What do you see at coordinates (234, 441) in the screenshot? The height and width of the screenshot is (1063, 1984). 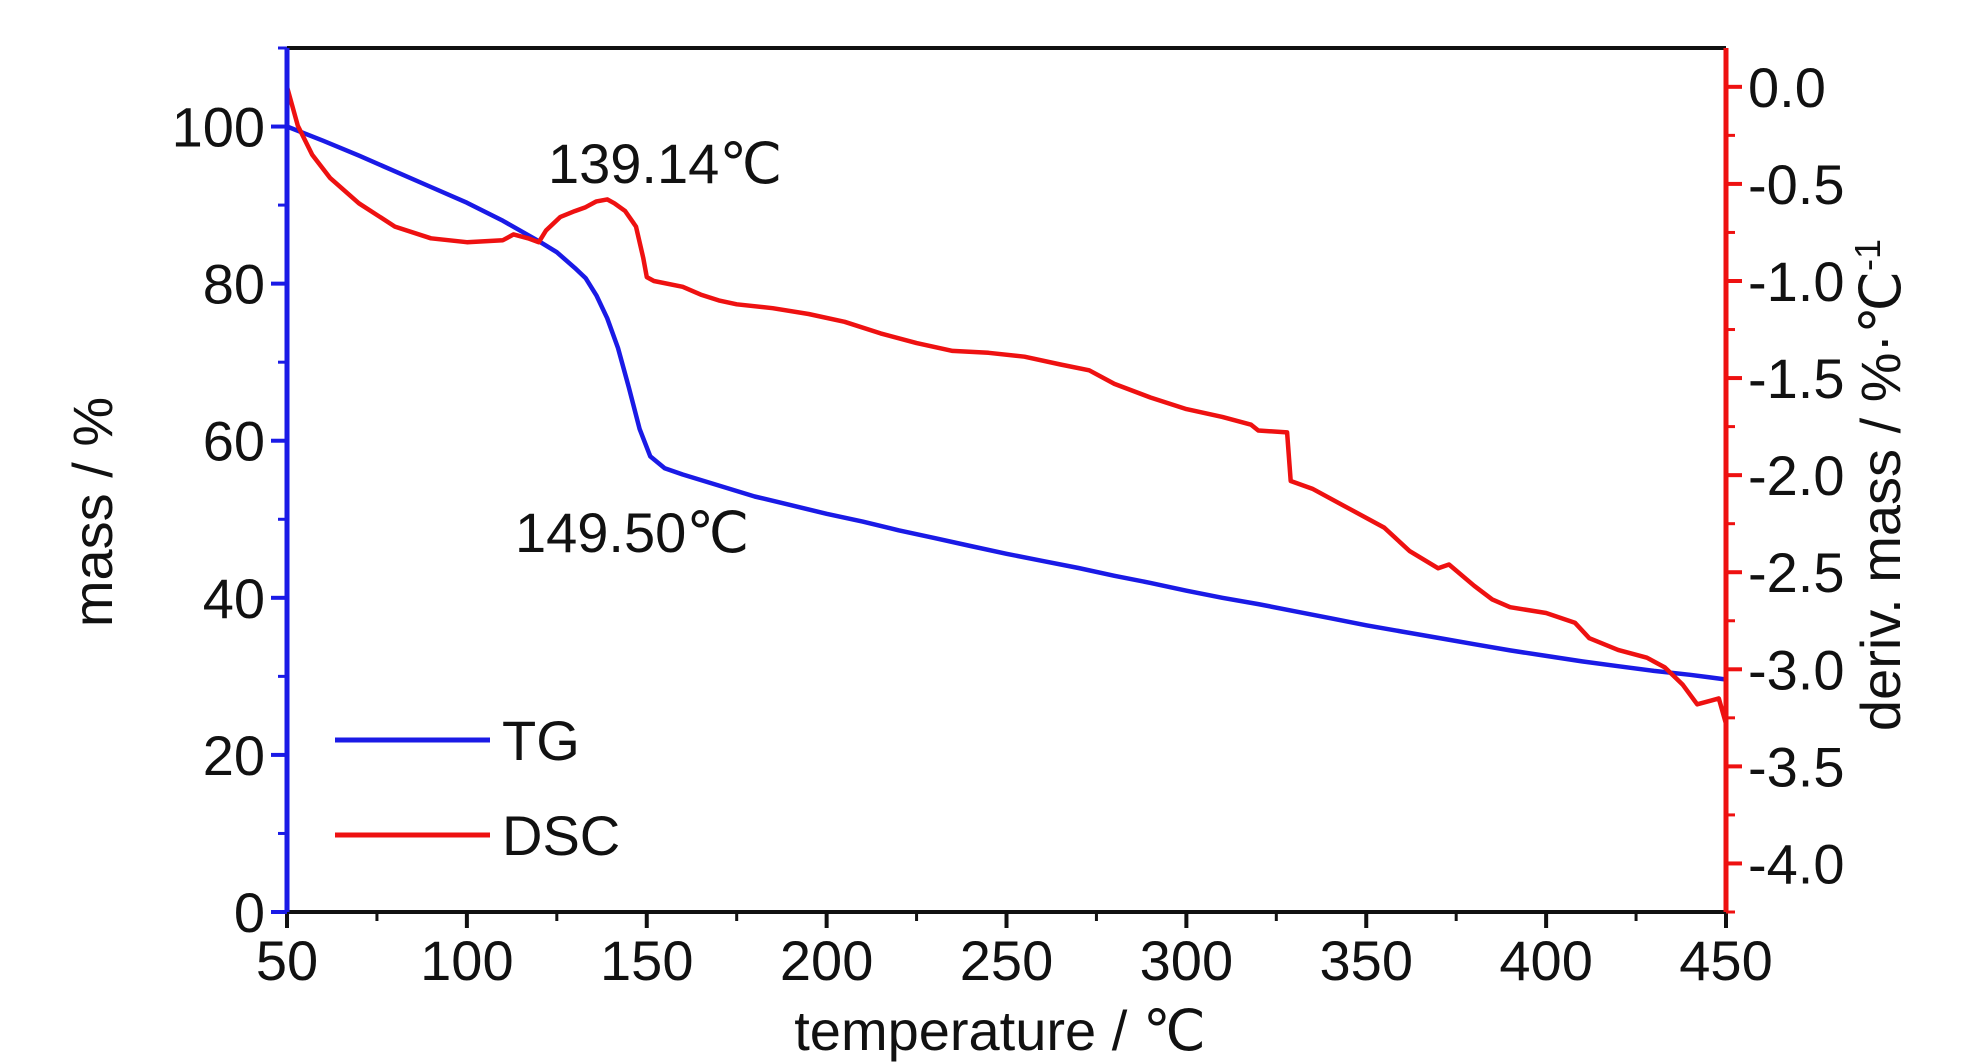 I see `y-left-tick-label: 60` at bounding box center [234, 441].